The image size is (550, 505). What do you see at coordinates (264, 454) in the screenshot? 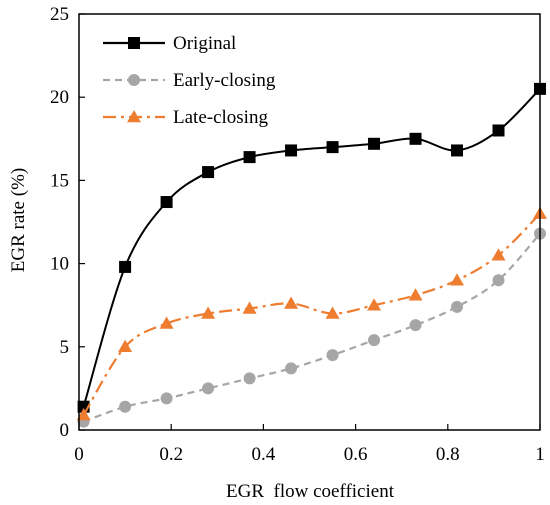
I see `x-tick-label-2: 0.4` at bounding box center [264, 454].